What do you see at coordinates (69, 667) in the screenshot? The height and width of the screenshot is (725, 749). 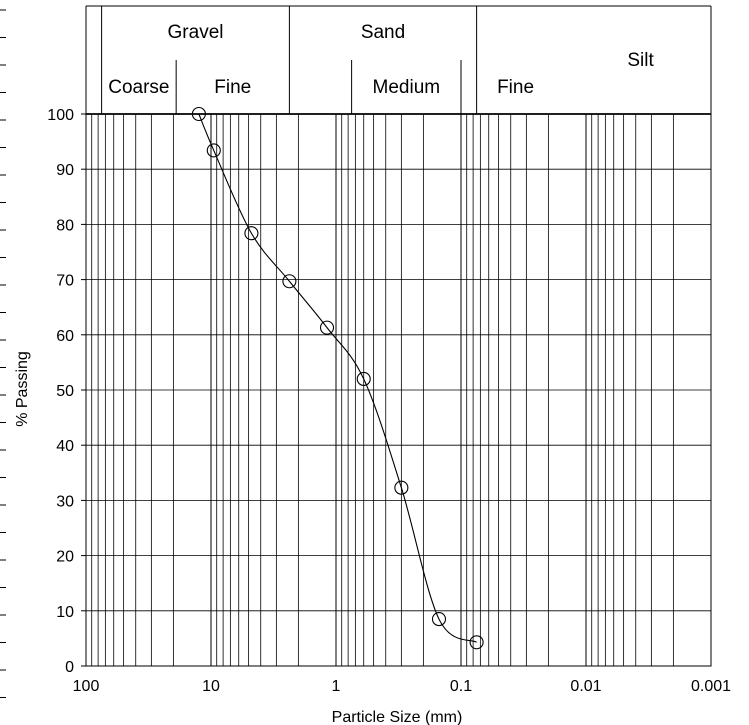 I see `y-tick-label: 0` at bounding box center [69, 667].